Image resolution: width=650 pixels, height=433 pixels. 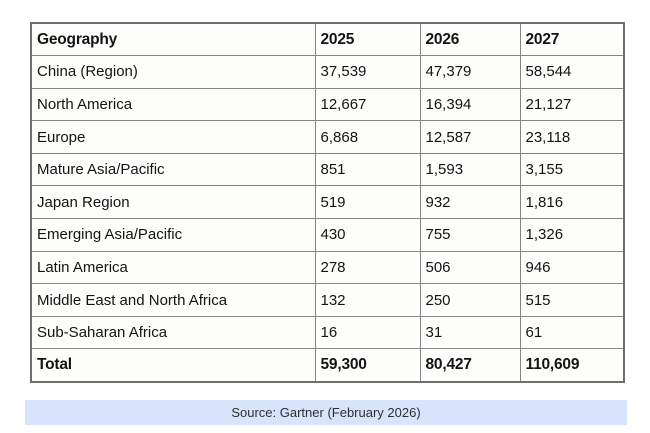 I want to click on table-row: China (Region) 37,539 47,379 58,544, so click(x=327, y=72).